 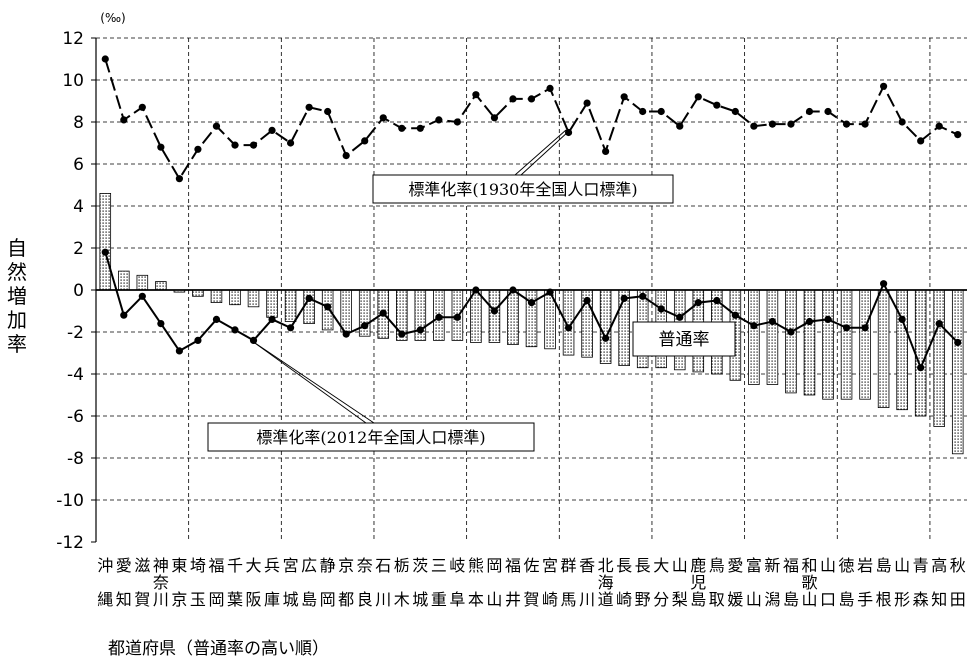 I want to click on category-char: 城, so click(x=291, y=599).